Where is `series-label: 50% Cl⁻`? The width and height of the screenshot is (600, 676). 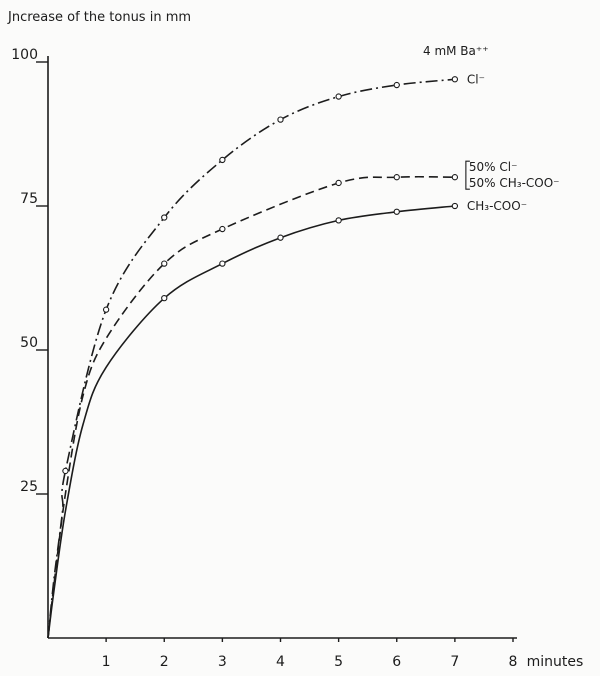
series-label: 50% Cl⁻ is located at coordinates (493, 167).